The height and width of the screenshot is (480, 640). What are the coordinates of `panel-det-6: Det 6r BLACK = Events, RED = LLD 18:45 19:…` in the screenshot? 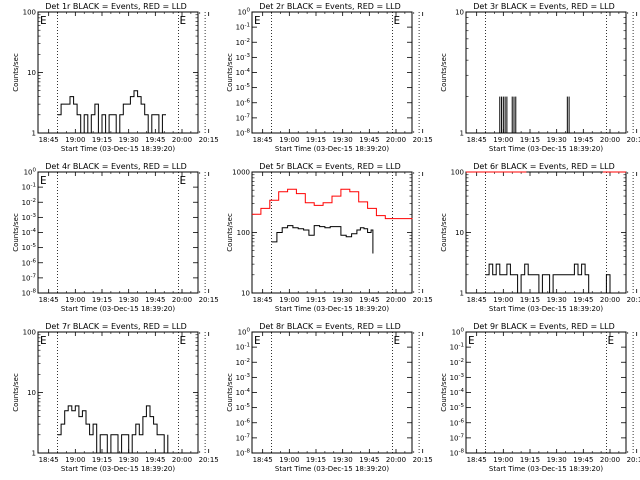 It's located at (540, 237).